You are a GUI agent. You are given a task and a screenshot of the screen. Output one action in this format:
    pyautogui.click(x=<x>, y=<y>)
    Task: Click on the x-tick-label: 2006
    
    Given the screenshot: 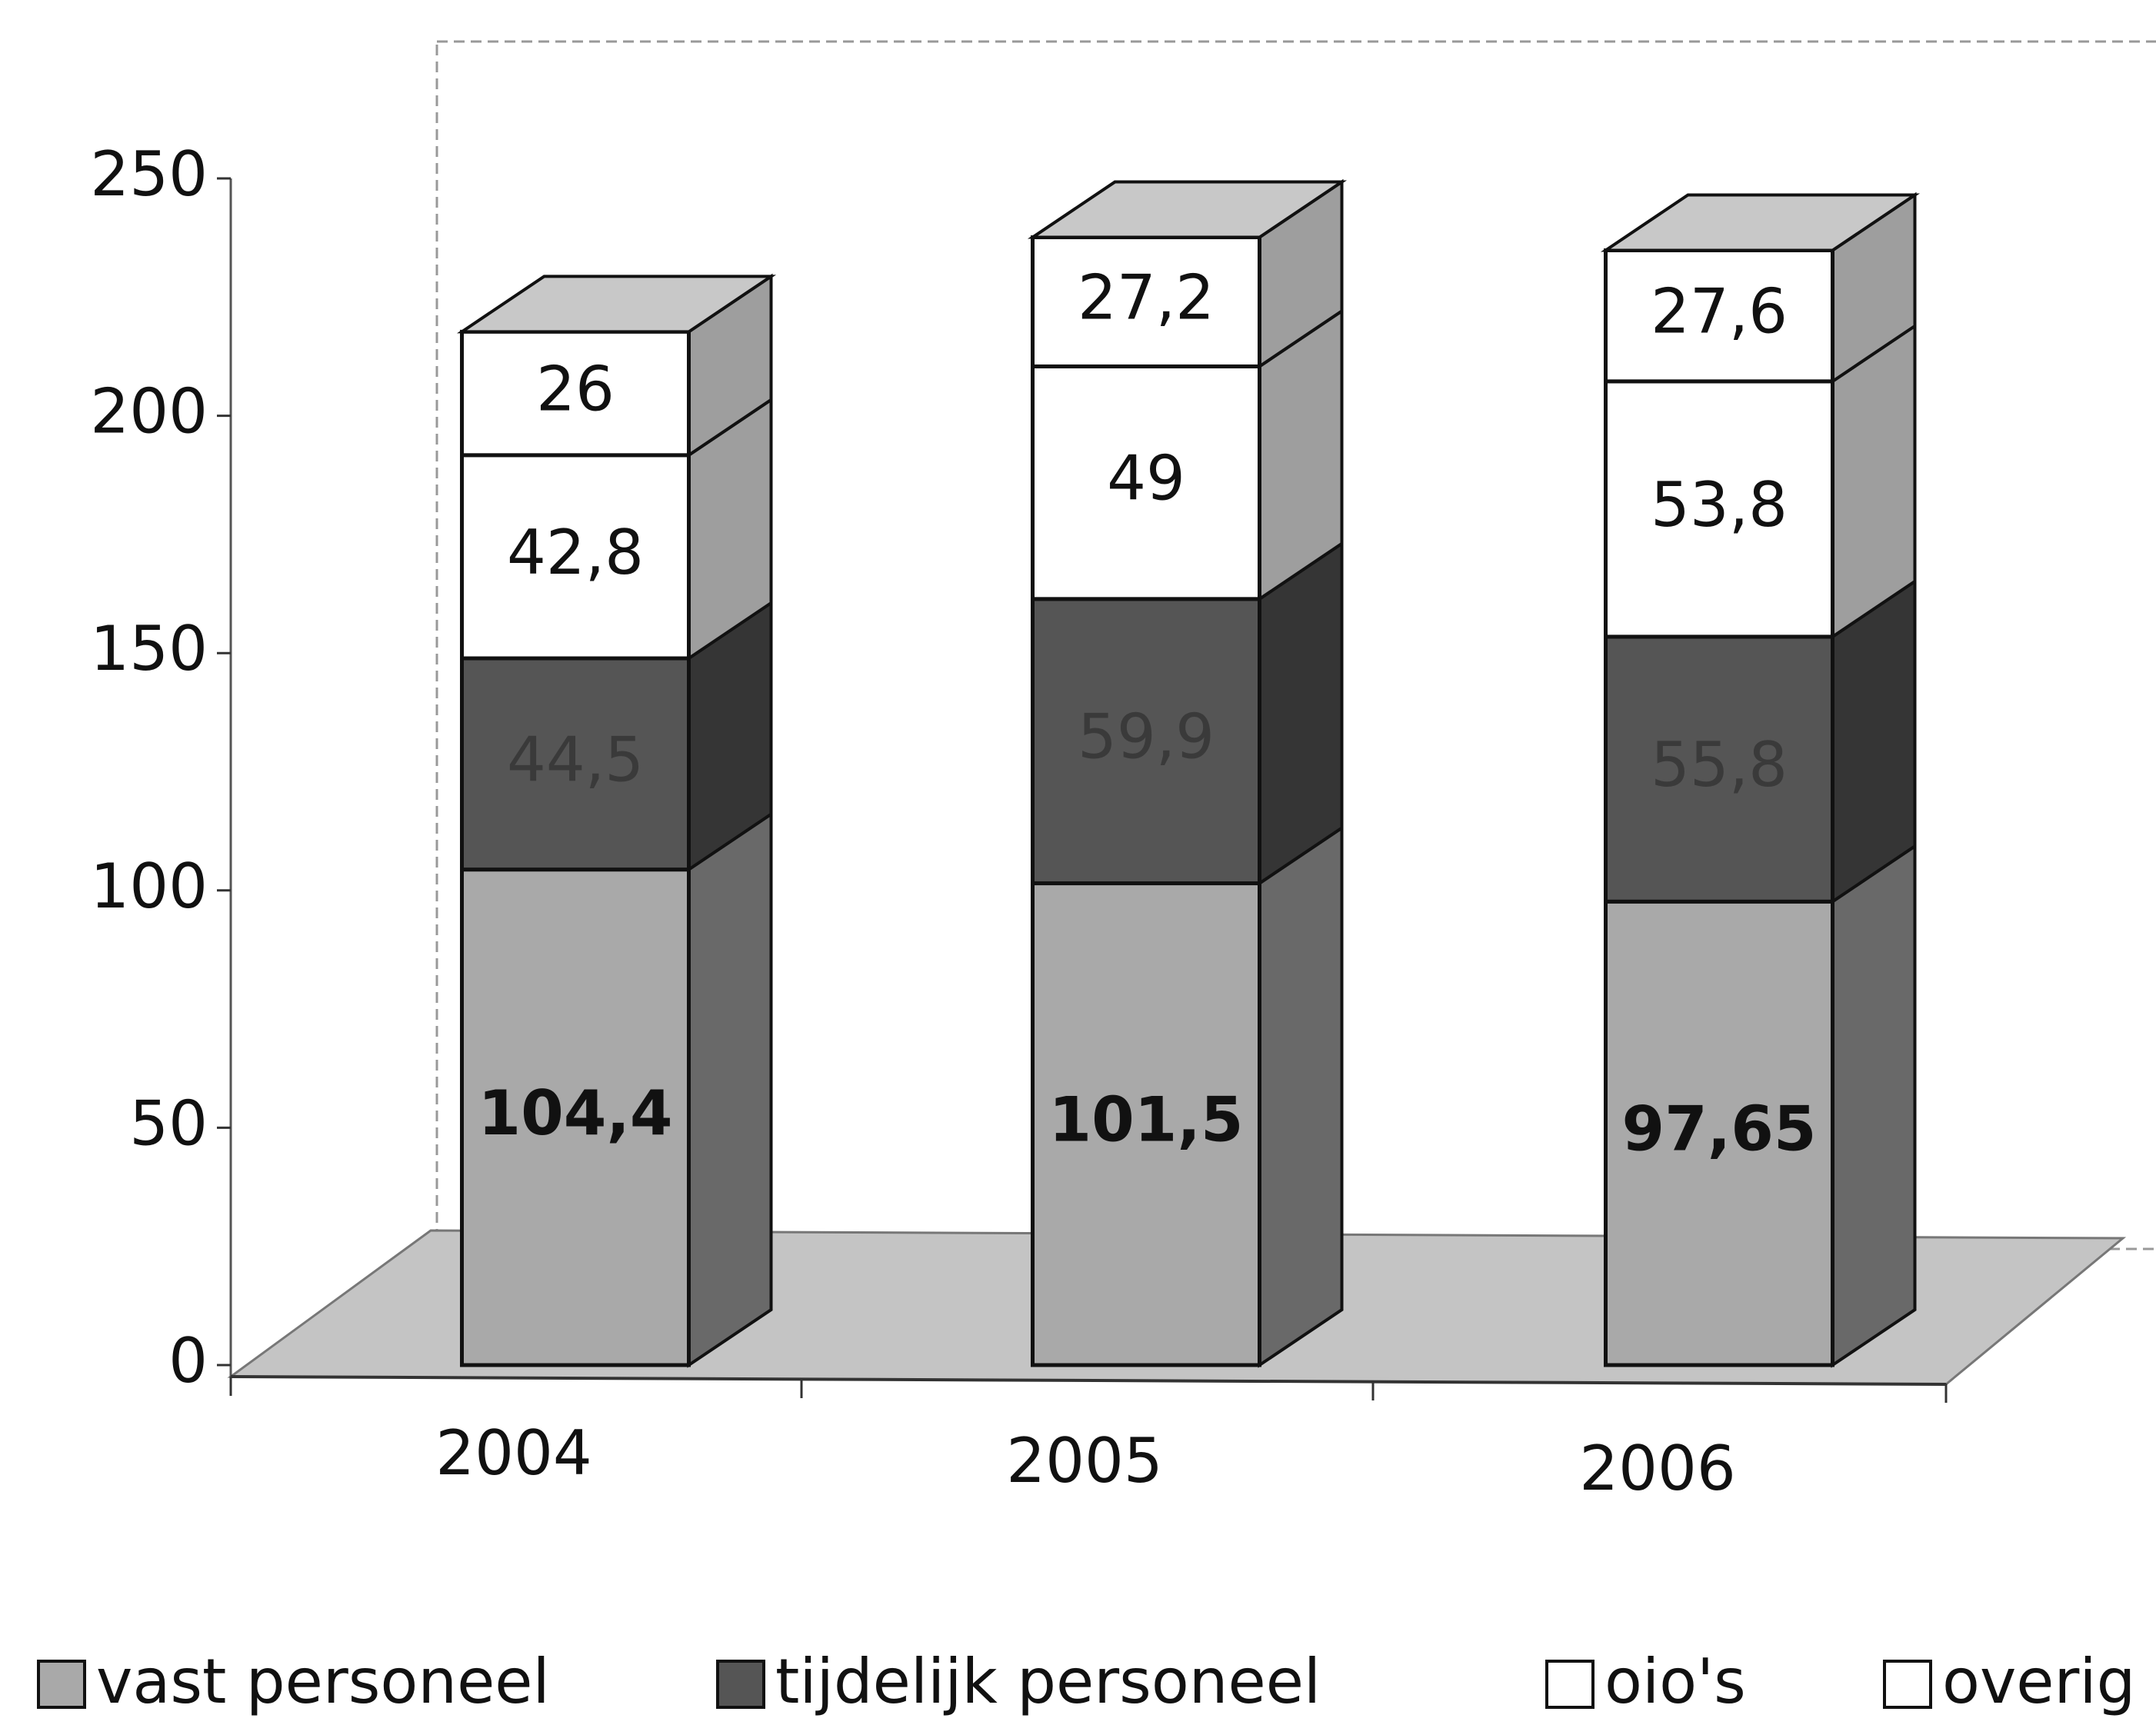 What is the action you would take?
    pyautogui.click(x=1657, y=1468)
    